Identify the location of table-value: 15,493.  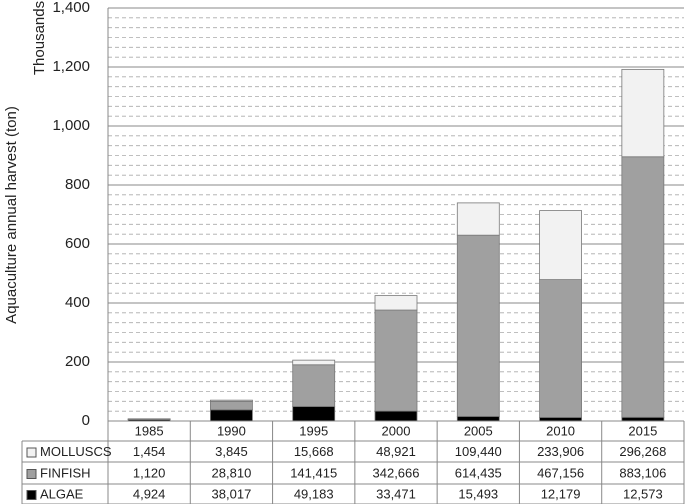
(478, 493).